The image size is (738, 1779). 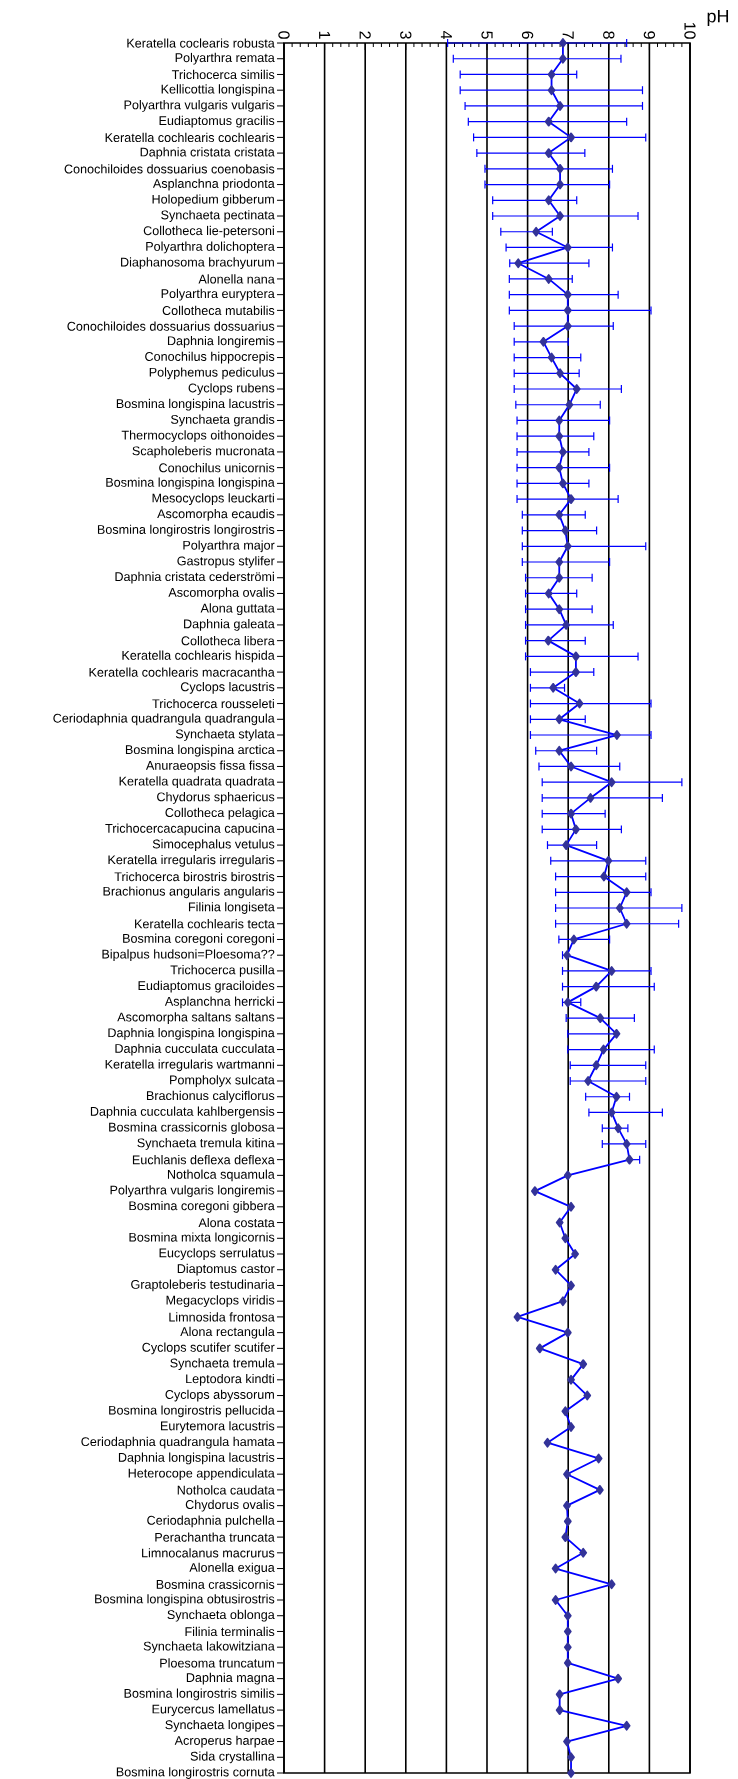 What do you see at coordinates (406, 35) in the screenshot?
I see `x-tick-label: 3` at bounding box center [406, 35].